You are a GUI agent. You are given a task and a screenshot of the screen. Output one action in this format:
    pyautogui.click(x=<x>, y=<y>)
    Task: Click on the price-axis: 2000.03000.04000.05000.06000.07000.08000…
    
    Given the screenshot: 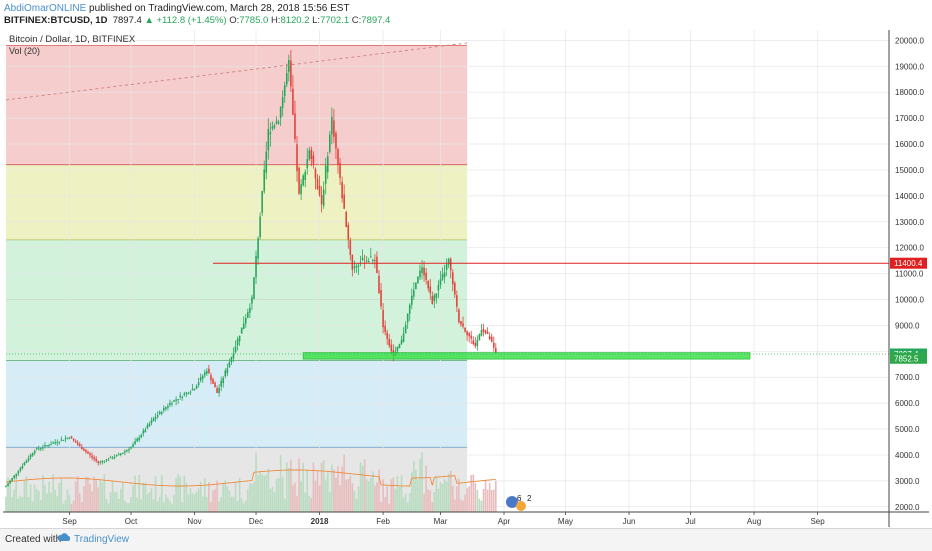 What is the action you would take?
    pyautogui.click(x=908, y=274)
    